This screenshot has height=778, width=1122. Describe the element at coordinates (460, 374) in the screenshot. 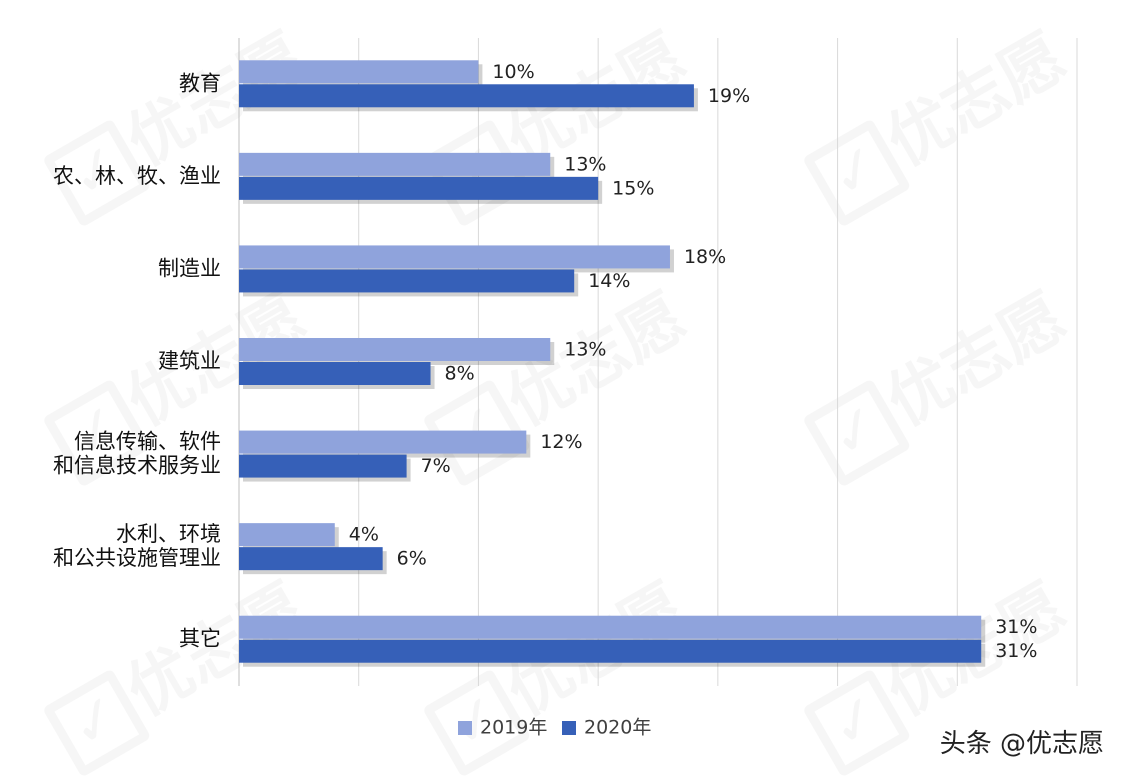

I see `data-label: 8%` at that location.